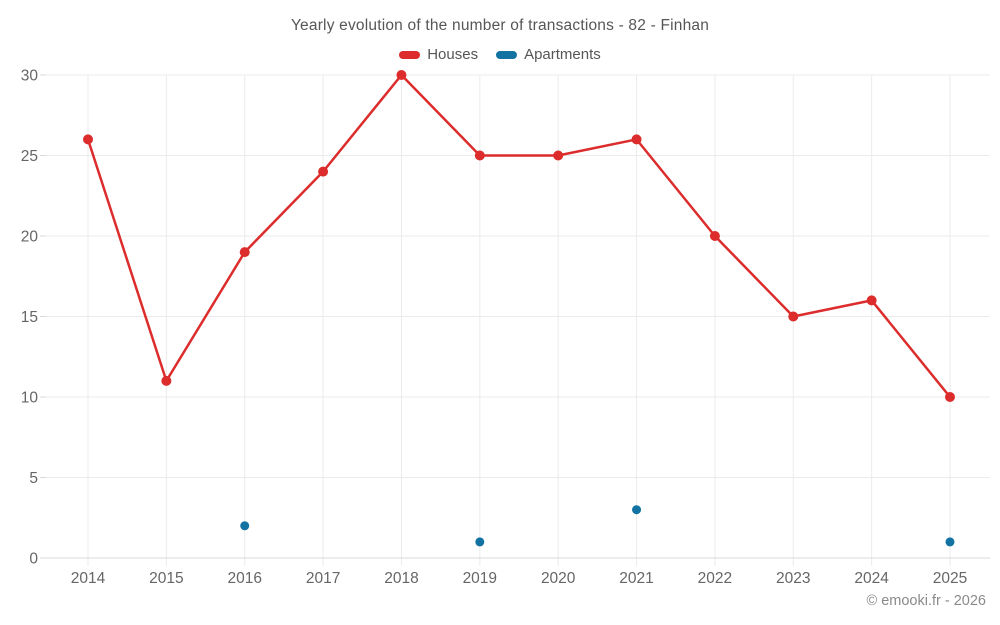 The height and width of the screenshot is (625, 1000). Describe the element at coordinates (793, 578) in the screenshot. I see `x-tick-label: 2023` at that location.